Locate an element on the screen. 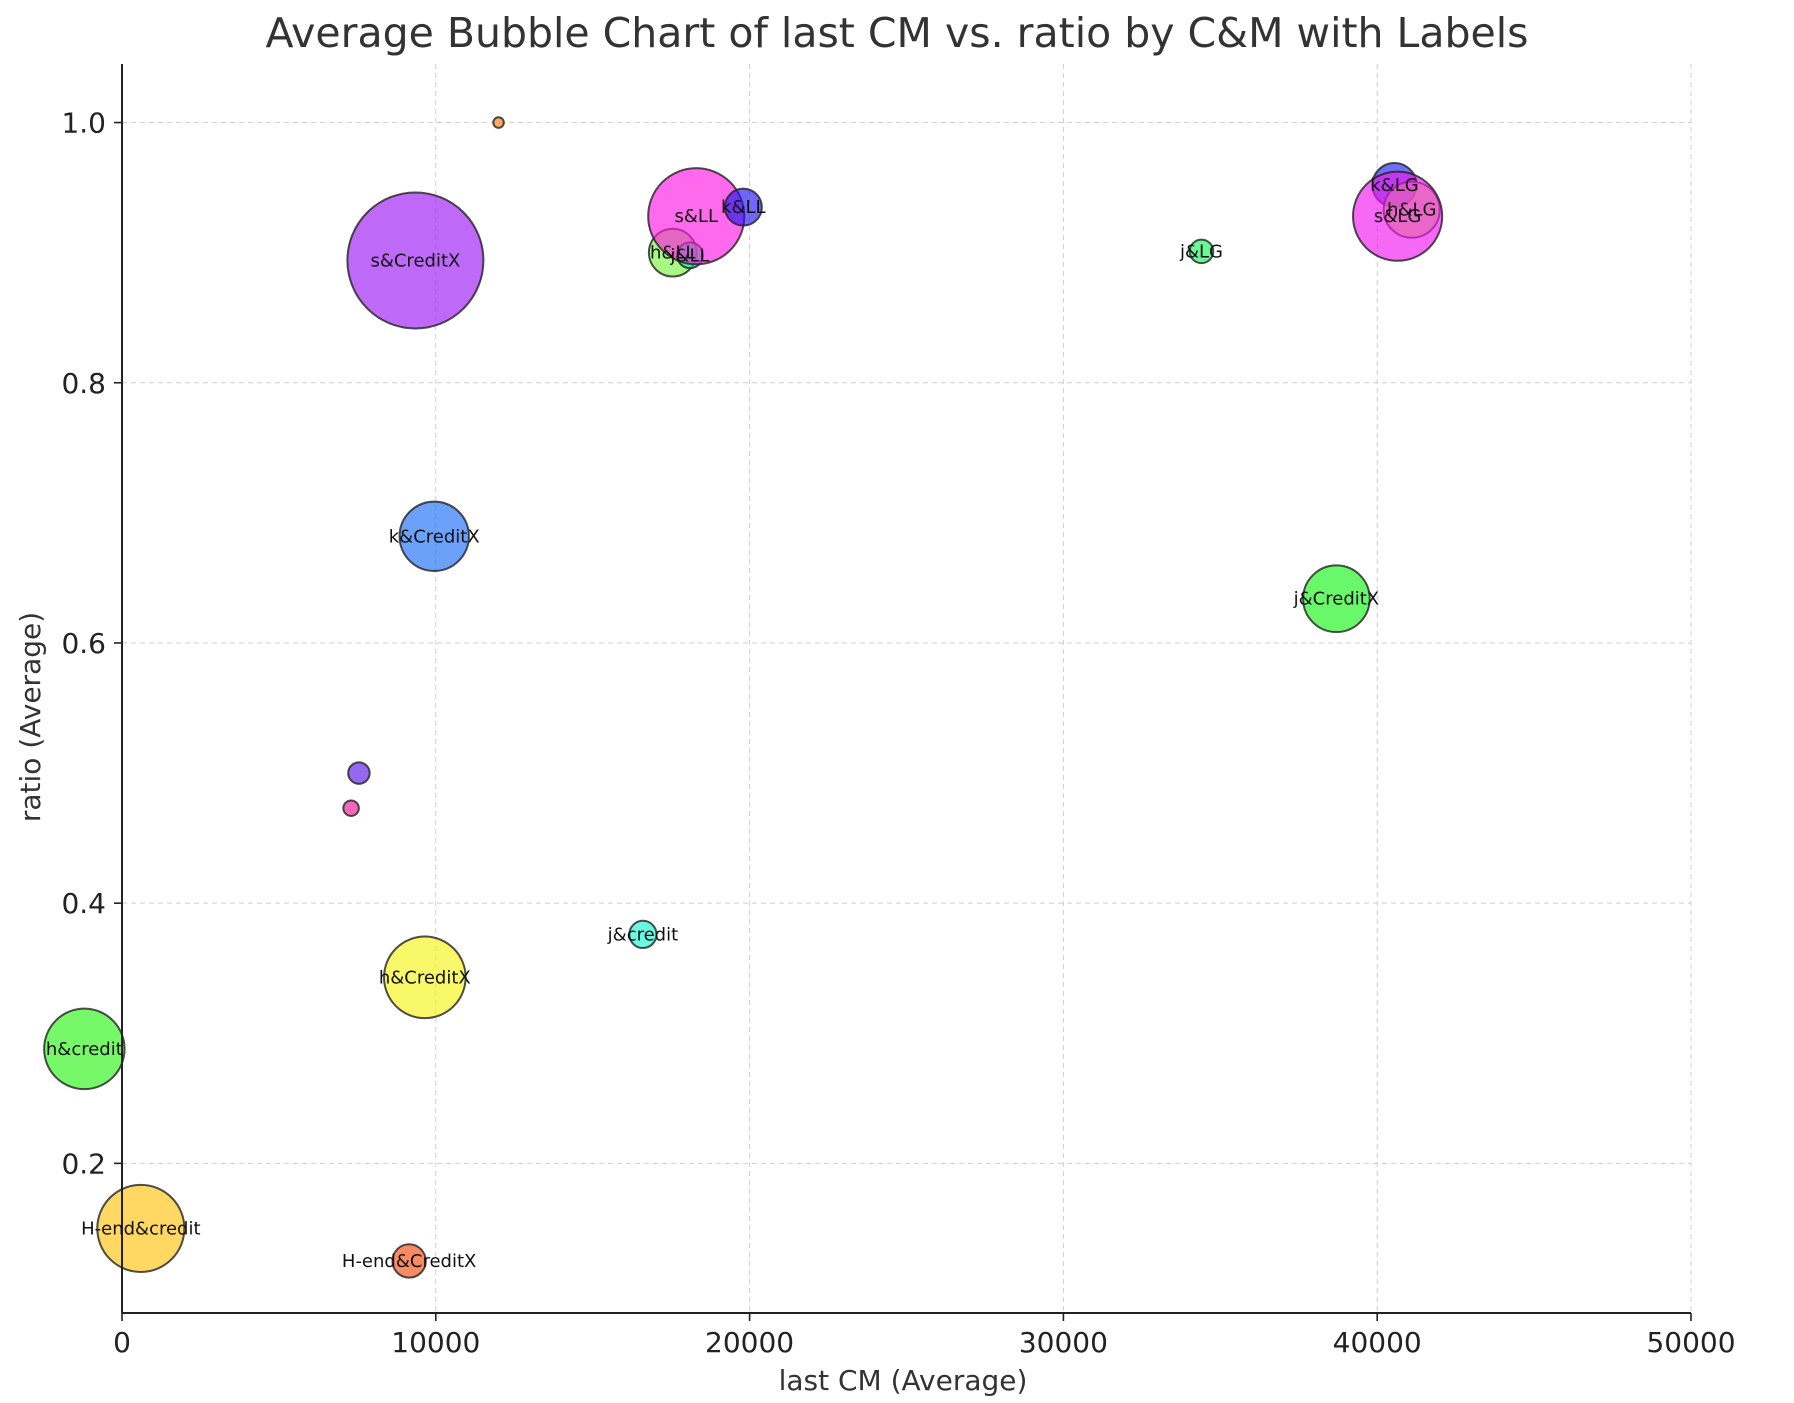  bubble-label: s&LL is located at coordinates (696, 216).